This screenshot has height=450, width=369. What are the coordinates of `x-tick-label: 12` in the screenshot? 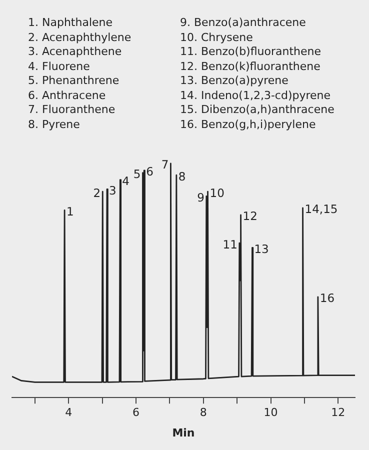 It's located at (338, 413).